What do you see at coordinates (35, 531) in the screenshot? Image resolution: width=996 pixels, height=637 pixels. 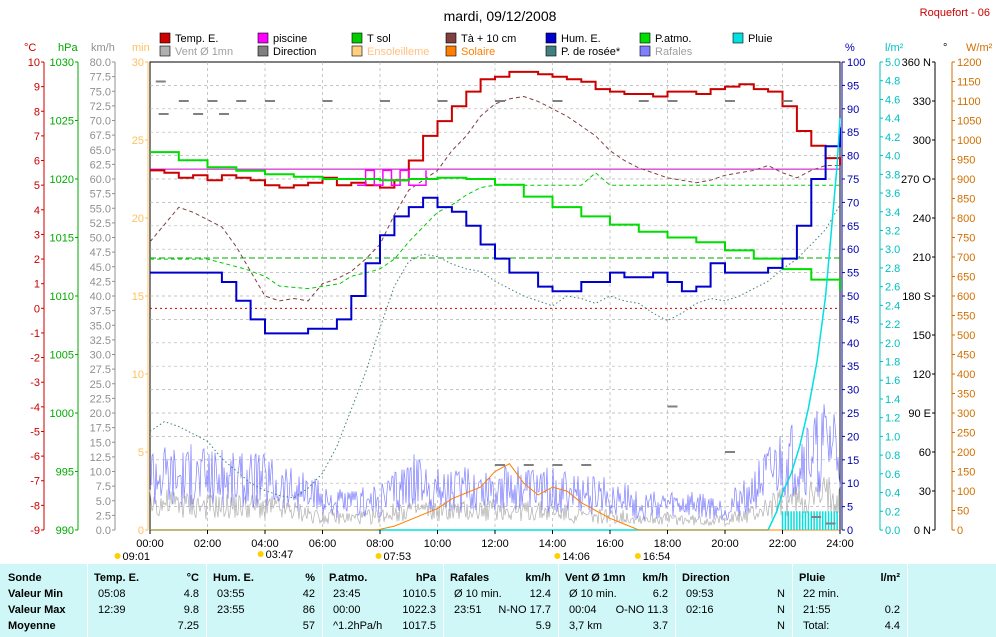 I see `axis-label-temp: -9` at bounding box center [35, 531].